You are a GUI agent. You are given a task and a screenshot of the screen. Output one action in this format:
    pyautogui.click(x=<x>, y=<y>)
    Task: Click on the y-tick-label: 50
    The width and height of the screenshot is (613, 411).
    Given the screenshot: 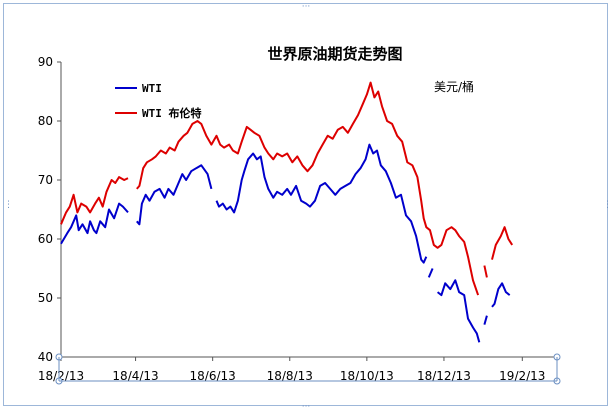 What is the action you would take?
    pyautogui.click(x=45, y=298)
    